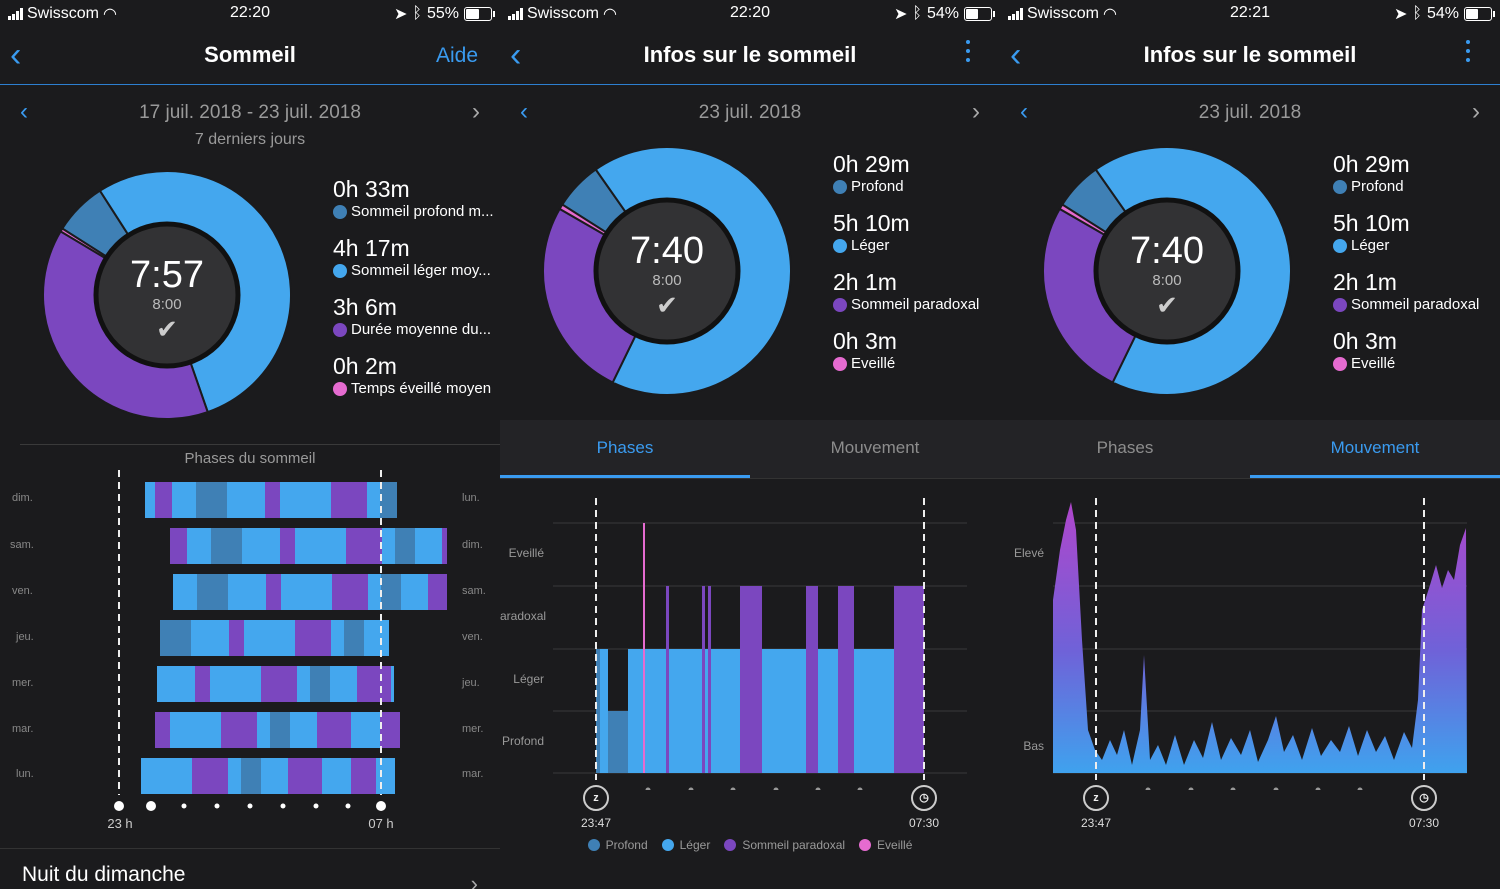 Image resolution: width=1500 pixels, height=889 pixels. Describe the element at coordinates (1371, 223) in the screenshot. I see `stat-value: 5h 10m` at that location.